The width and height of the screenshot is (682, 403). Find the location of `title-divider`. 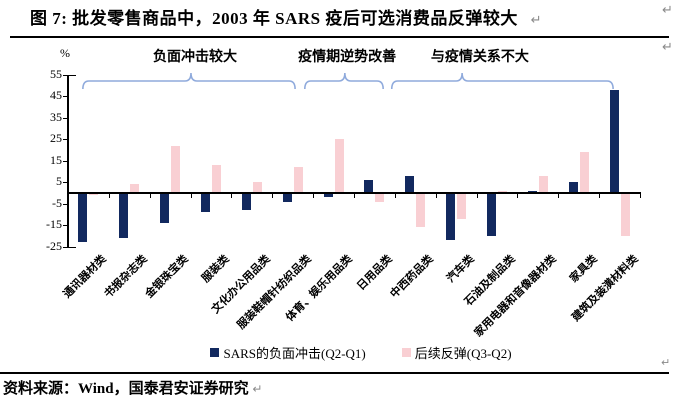

title-divider is located at coordinates (339, 37).